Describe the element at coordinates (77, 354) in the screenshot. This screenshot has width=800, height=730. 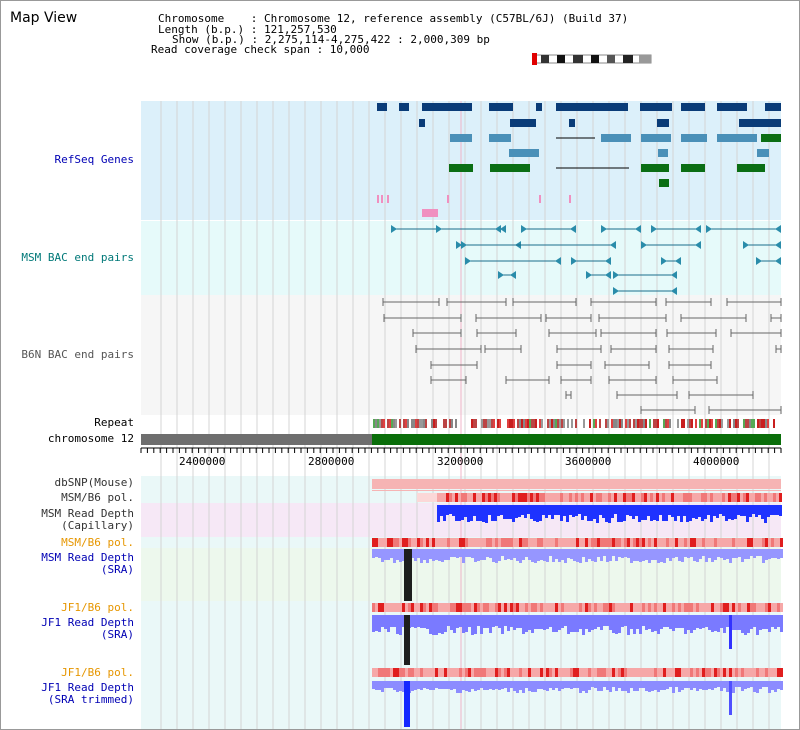
I see `b6n-bac-label: B6N BAC end pairs` at that location.